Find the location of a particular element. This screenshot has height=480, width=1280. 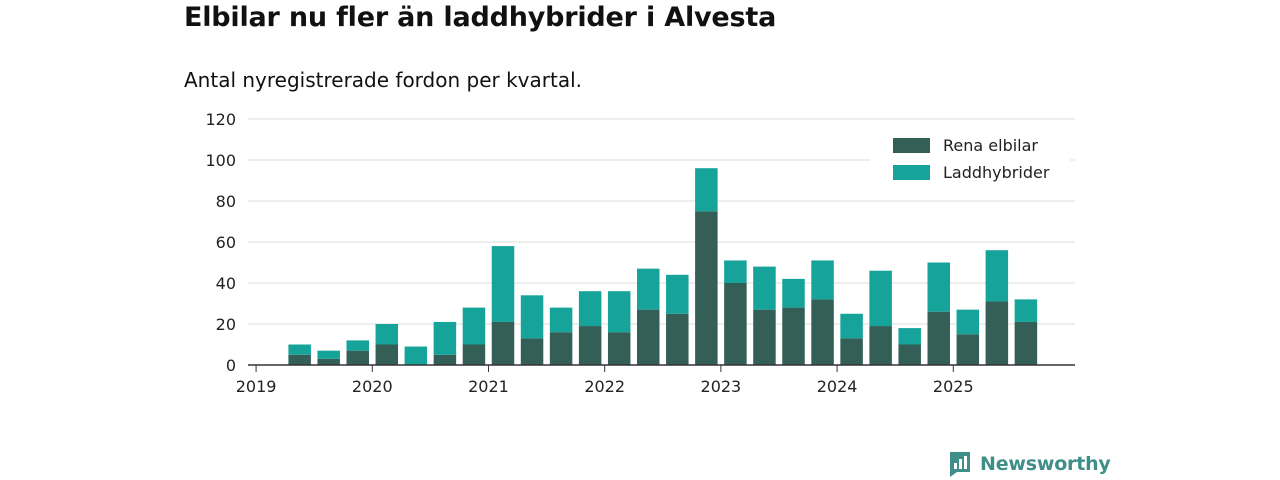

x-tick-label: 2023 is located at coordinates (721, 386).